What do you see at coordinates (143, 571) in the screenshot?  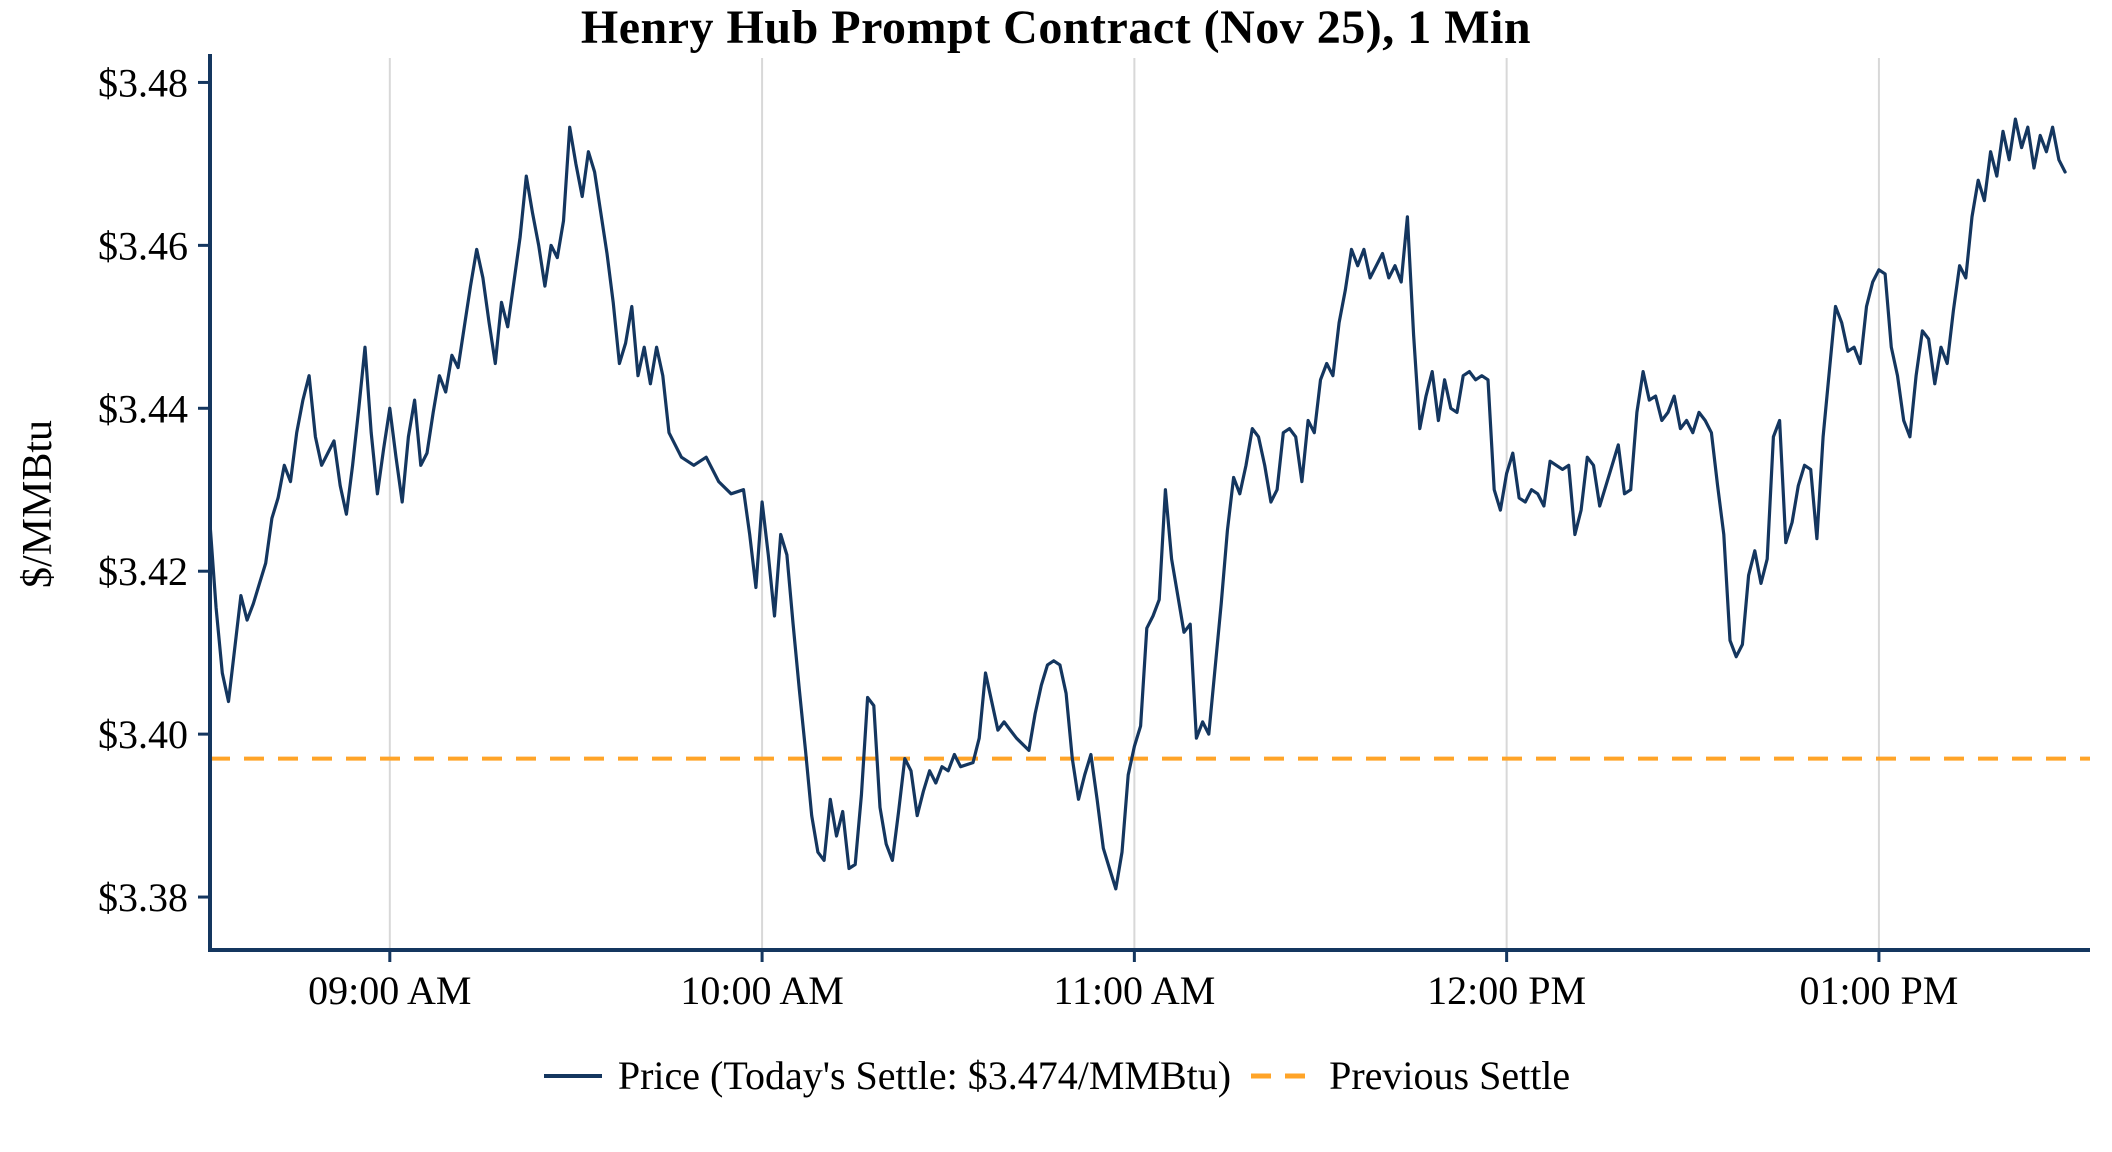 I see `y-tick-label: $3.42` at bounding box center [143, 571].